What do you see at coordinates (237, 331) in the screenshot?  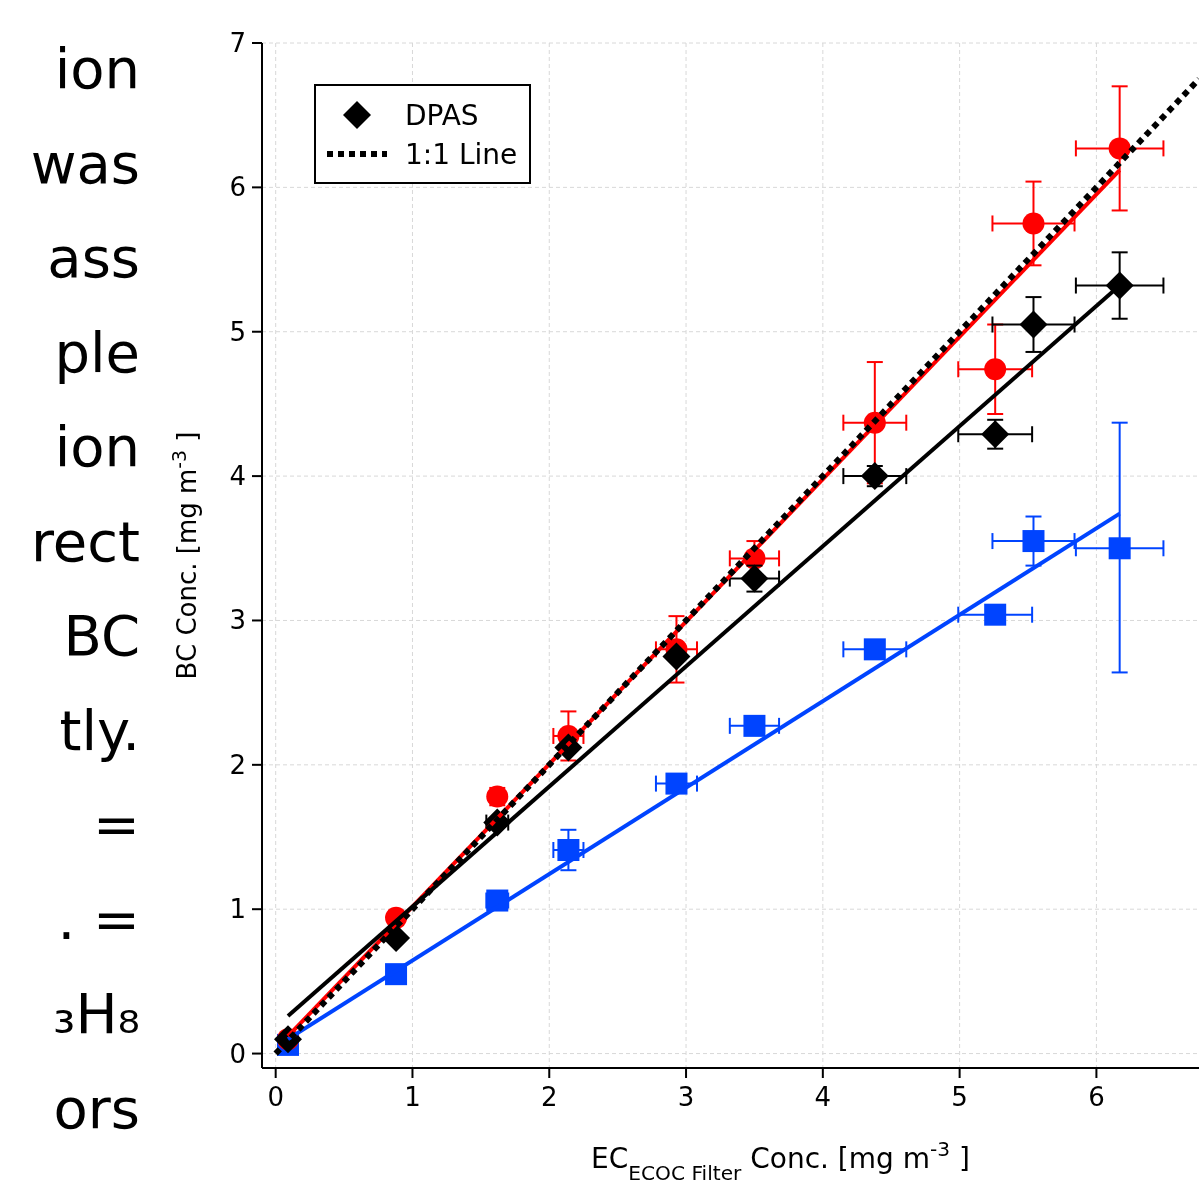 I see `y-tick-label: 5` at bounding box center [237, 331].